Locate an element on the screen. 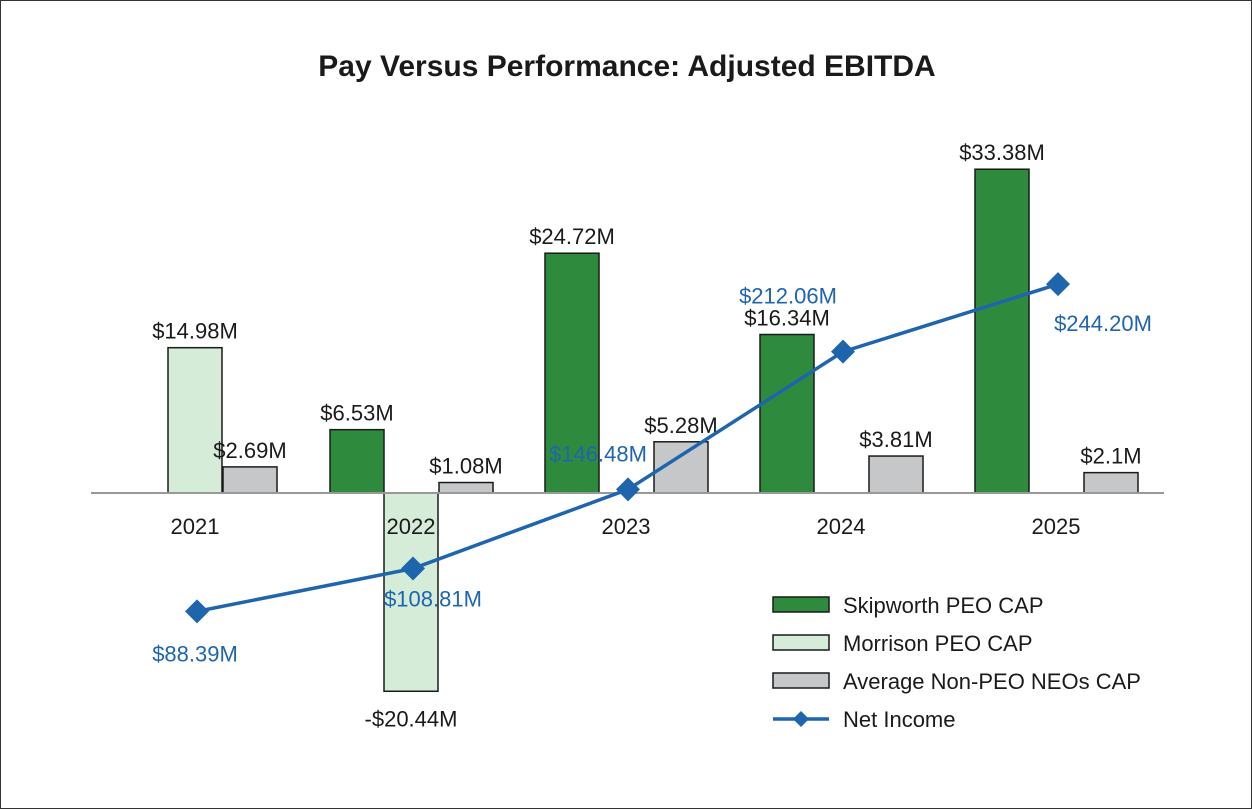 The width and height of the screenshot is (1252, 810). legend-label-average-non-peo-neos-cap: Average Non-PEO NEOs CAP is located at coordinates (992, 681).